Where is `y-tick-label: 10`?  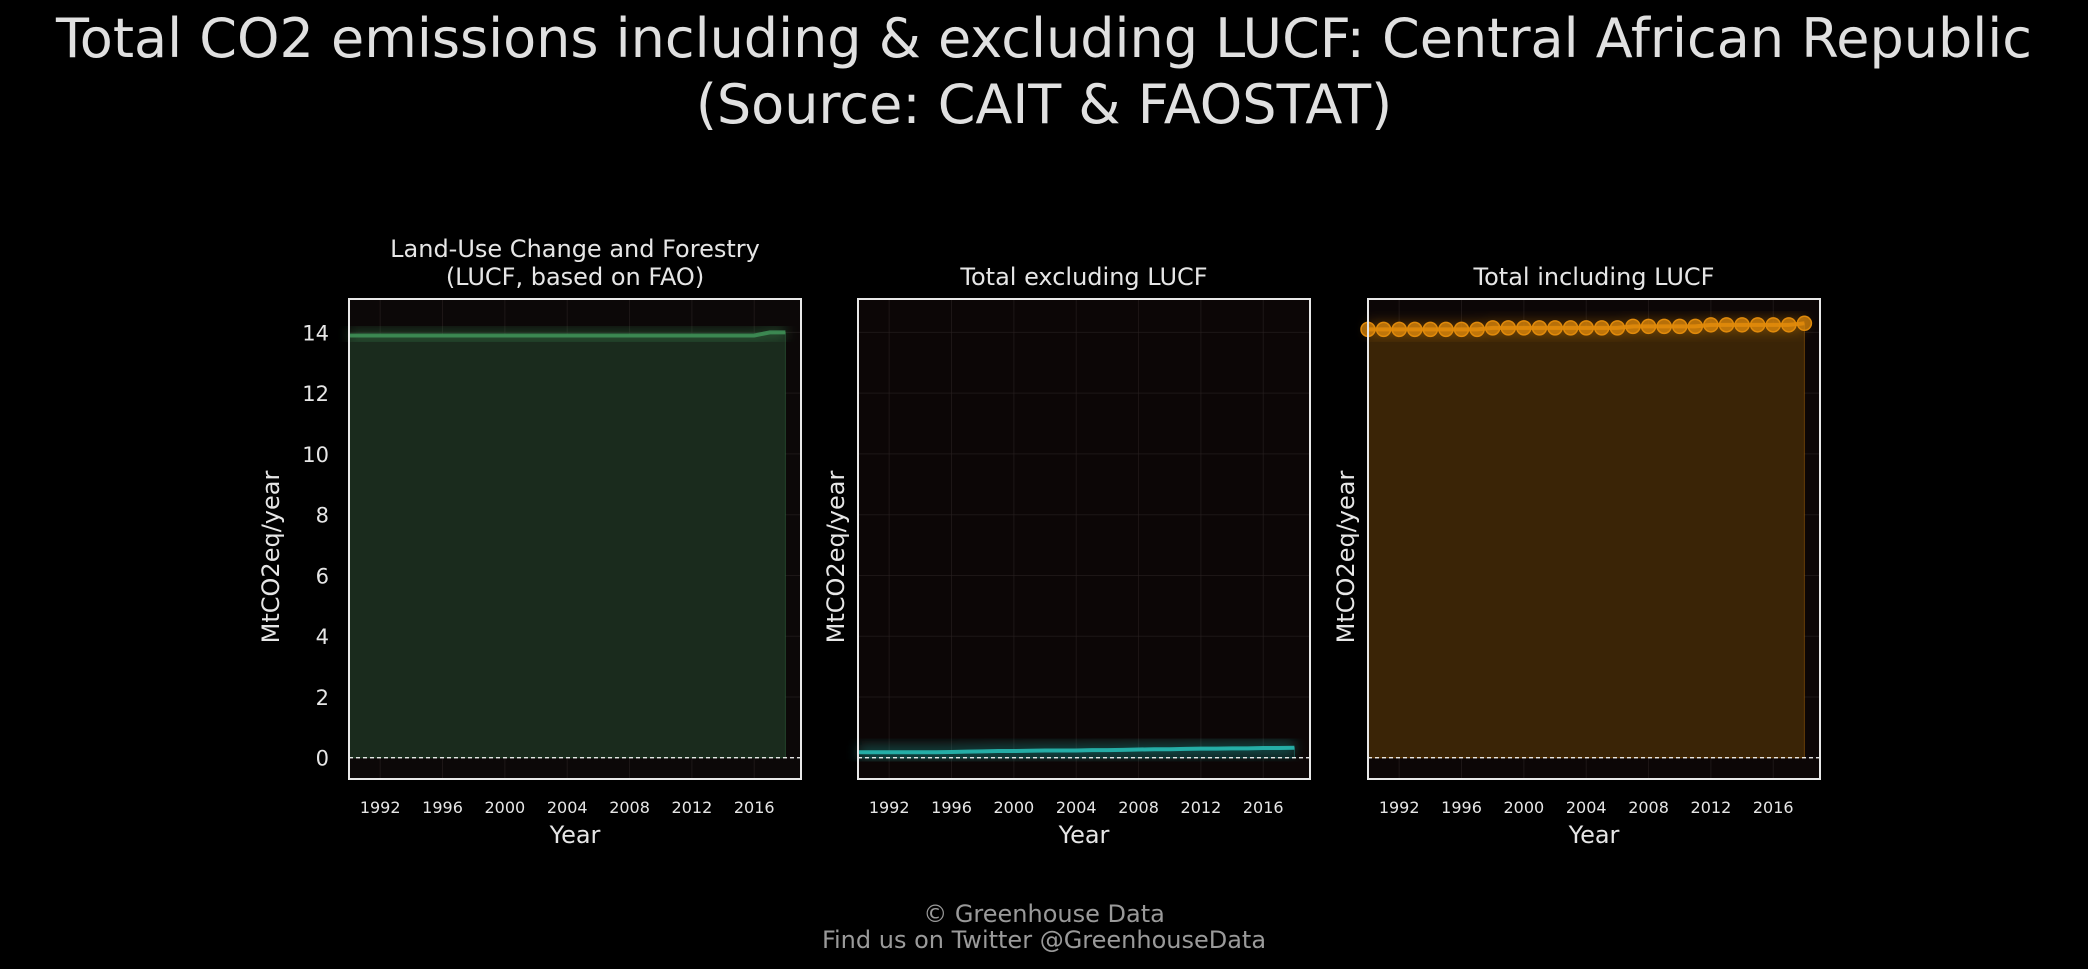
y-tick-label: 10 is located at coordinates (315, 455).